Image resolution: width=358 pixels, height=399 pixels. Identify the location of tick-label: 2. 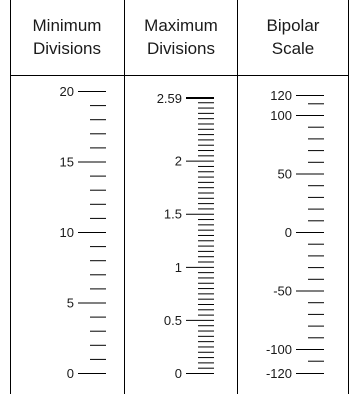
(178, 161).